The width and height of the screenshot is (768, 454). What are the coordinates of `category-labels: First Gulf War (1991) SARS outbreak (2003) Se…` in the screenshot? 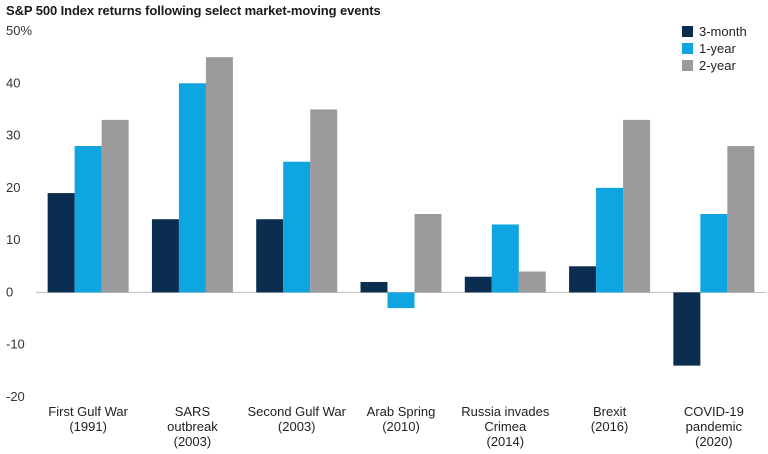 It's located at (396, 426).